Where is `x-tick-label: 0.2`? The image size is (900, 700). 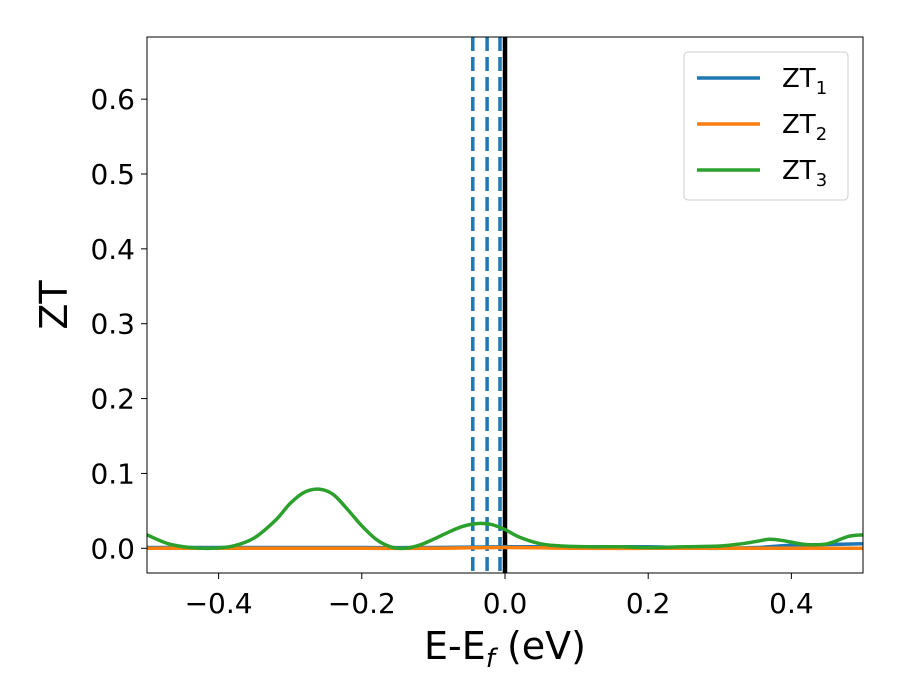 x-tick-label: 0.2 is located at coordinates (648, 603).